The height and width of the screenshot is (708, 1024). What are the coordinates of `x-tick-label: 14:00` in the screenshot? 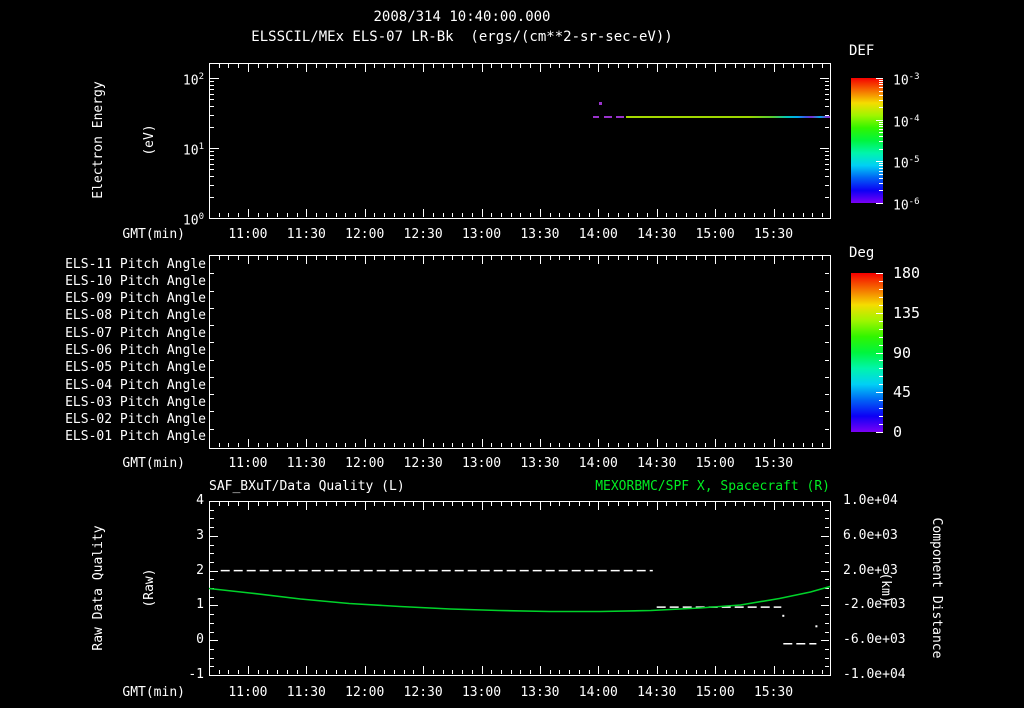 It's located at (598, 692).